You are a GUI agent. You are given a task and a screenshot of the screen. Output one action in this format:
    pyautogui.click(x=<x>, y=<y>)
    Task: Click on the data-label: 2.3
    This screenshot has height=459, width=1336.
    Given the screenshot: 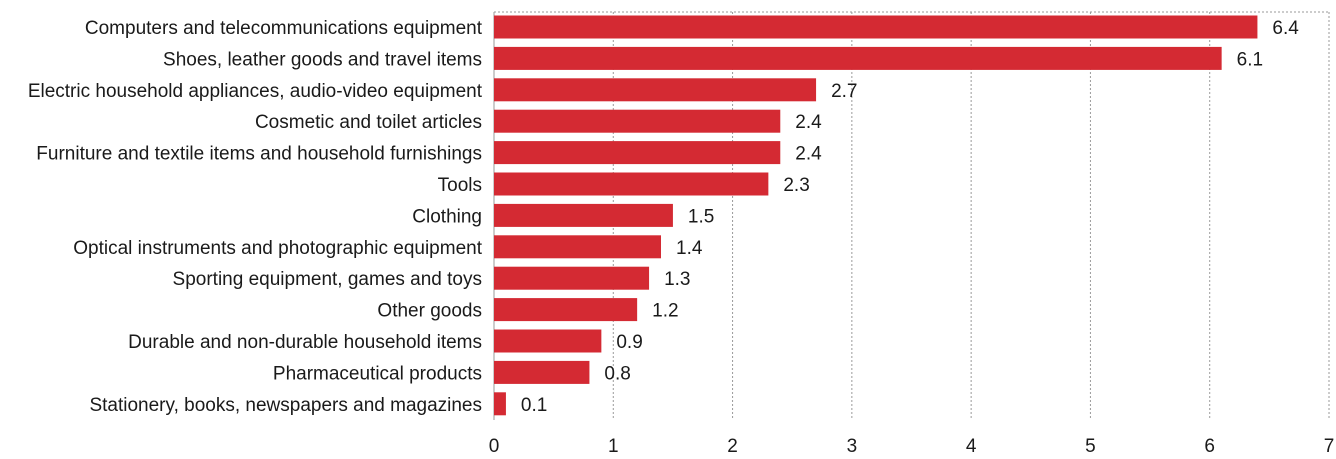 What is the action you would take?
    pyautogui.click(x=796, y=185)
    